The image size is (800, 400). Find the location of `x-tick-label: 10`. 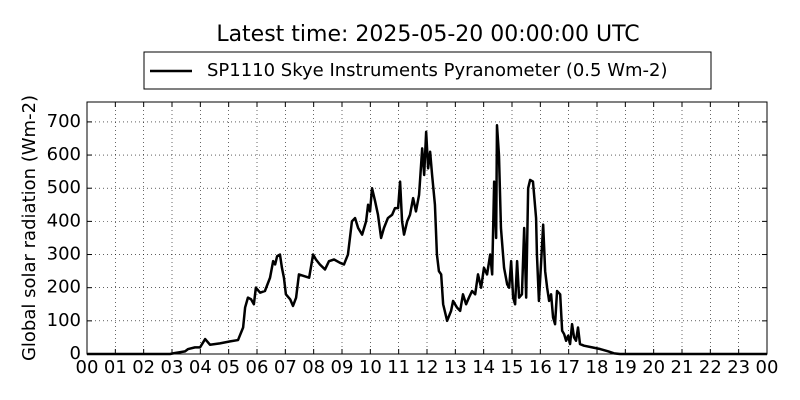

x-tick-label: 10 is located at coordinates (370, 367).